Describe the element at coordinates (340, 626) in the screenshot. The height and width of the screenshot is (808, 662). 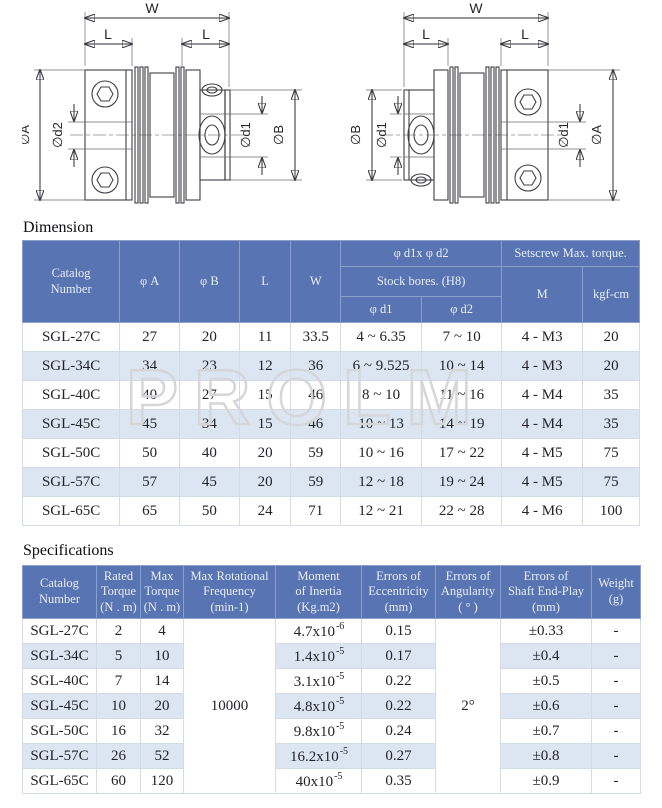
I see `inertia-exponent: -6` at that location.